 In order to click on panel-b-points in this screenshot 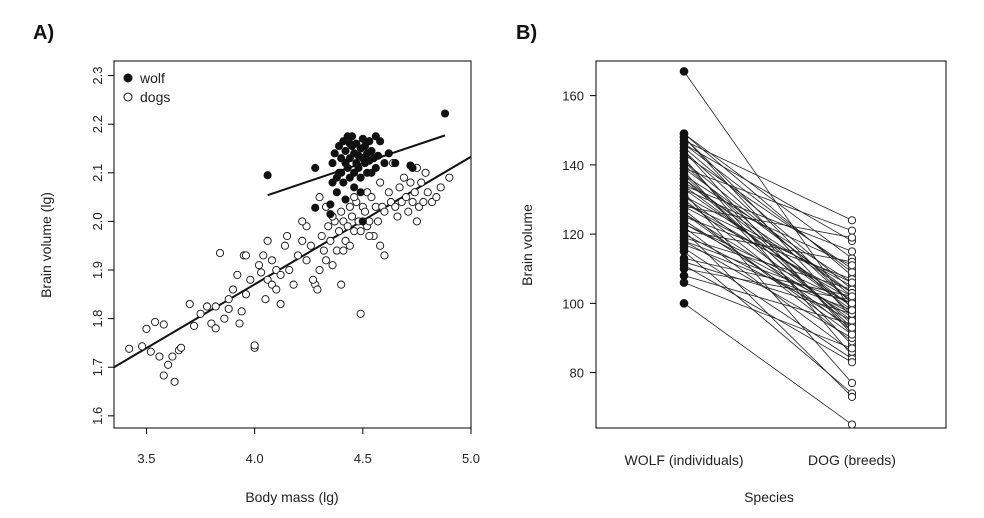, I will do `click(768, 248)`.